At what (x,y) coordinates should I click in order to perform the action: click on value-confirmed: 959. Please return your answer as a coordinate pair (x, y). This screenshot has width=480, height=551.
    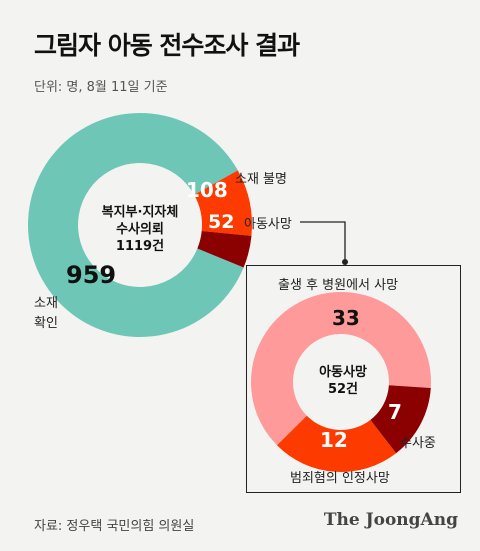
    Looking at the image, I should click on (91, 275).